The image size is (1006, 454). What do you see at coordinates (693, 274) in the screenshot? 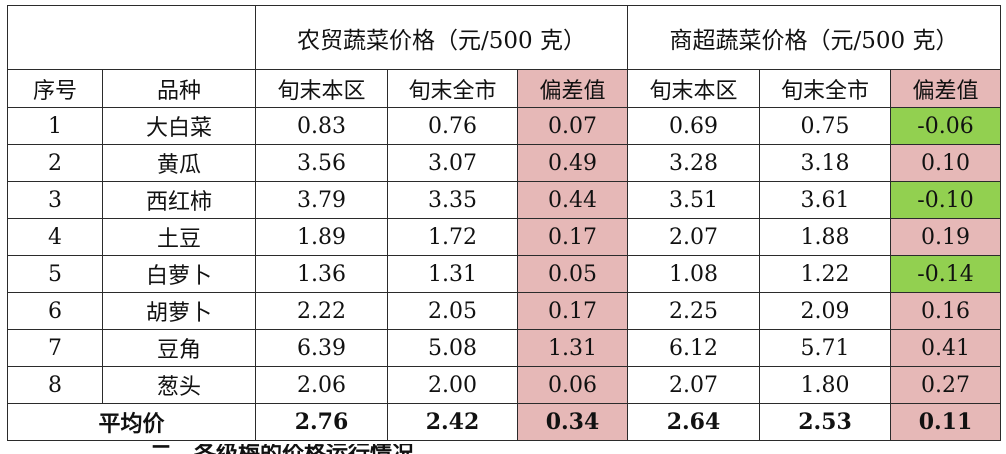
I see `cell-super-local: 1.08` at bounding box center [693, 274].